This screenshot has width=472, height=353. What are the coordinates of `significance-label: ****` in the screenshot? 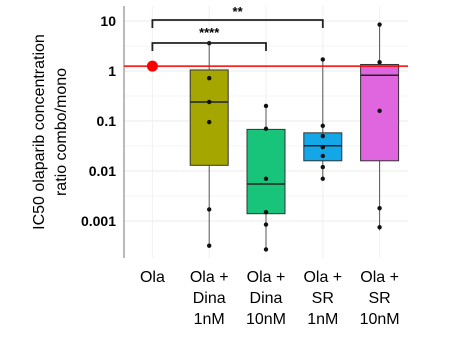 It's located at (209, 32).